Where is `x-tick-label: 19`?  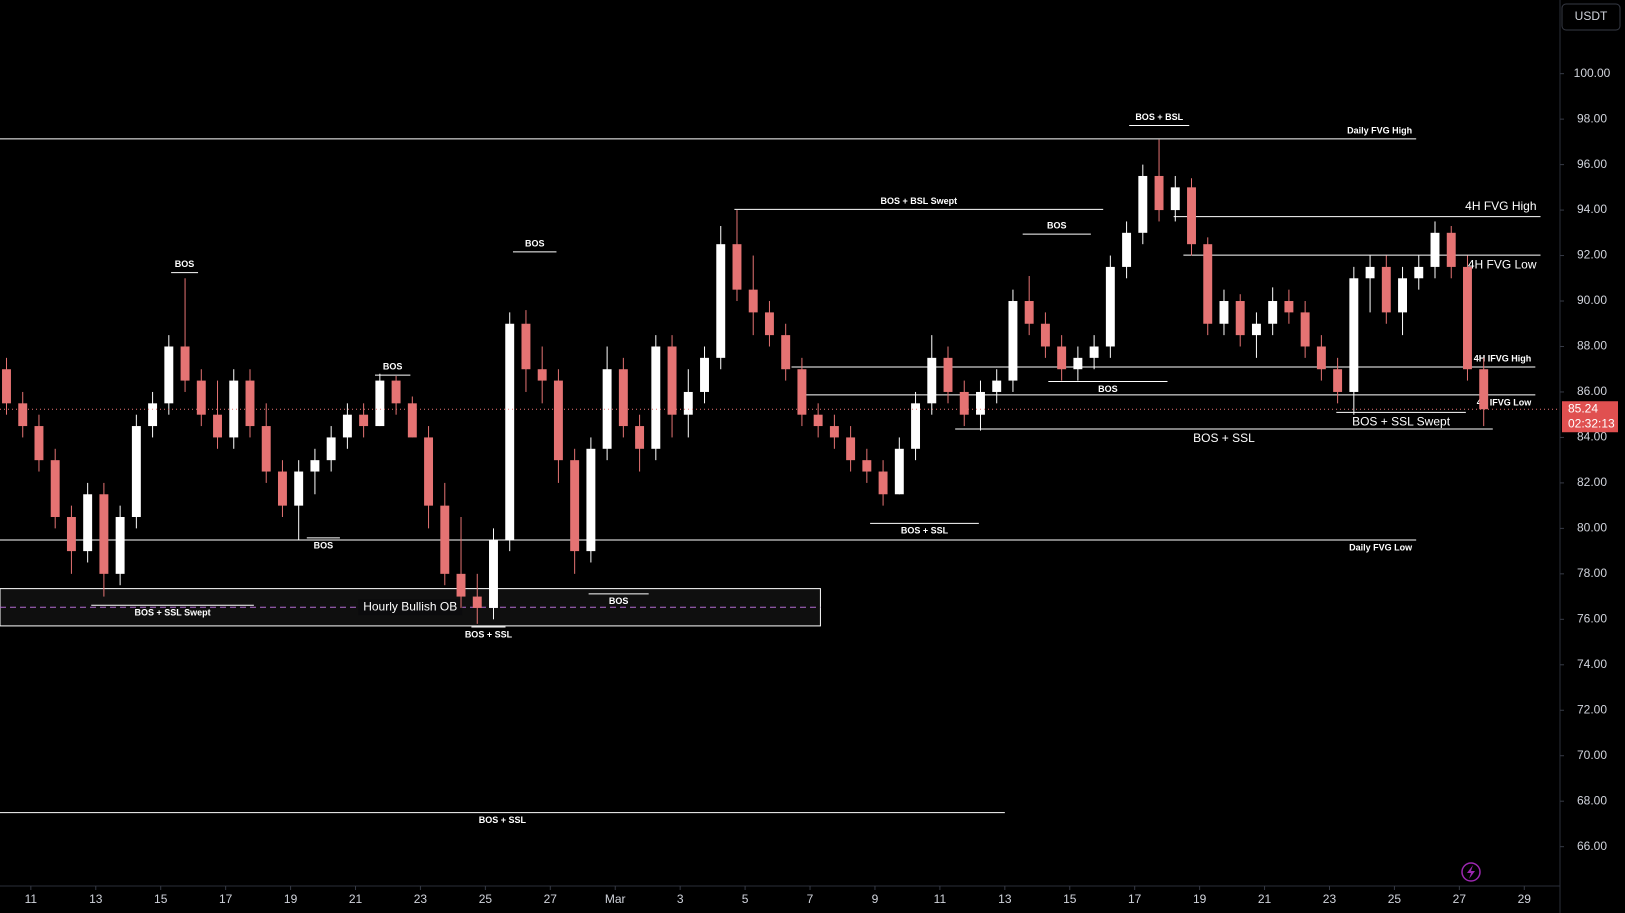 x-tick-label: 19 is located at coordinates (291, 899).